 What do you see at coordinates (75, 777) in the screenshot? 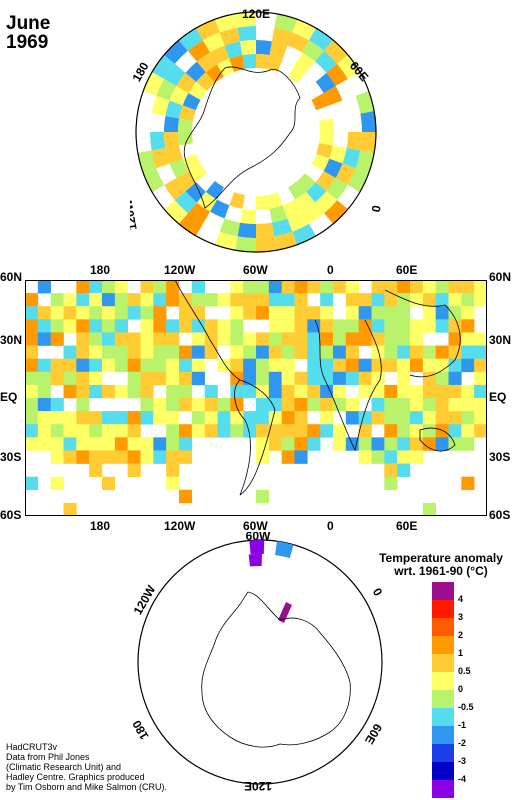
I see `credits-line-4: Hadley Centre. Graphics produced` at bounding box center [75, 777].